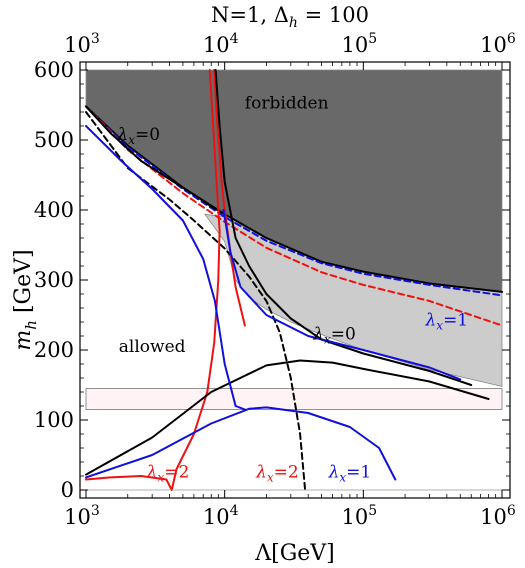 The image size is (525, 568). Describe the element at coordinates (290, 17) in the screenshot. I see `chart-title: N=1, Δh = 100` at that location.